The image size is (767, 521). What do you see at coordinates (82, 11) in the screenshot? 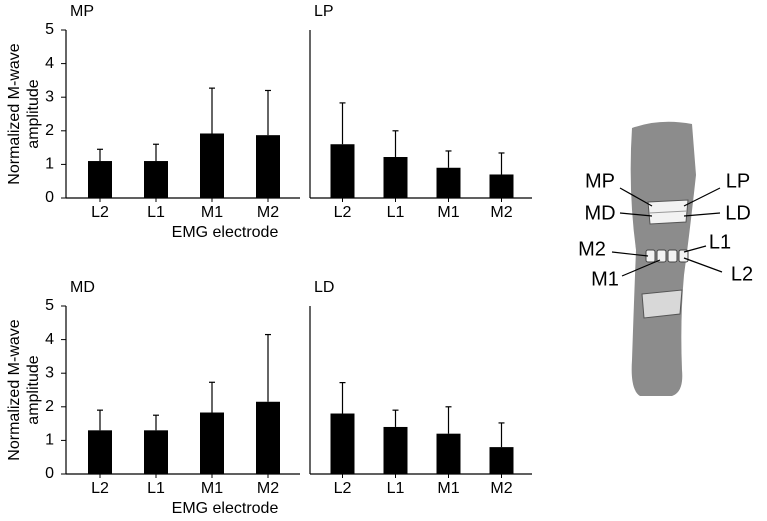
I see `panel-title: MP` at bounding box center [82, 11].